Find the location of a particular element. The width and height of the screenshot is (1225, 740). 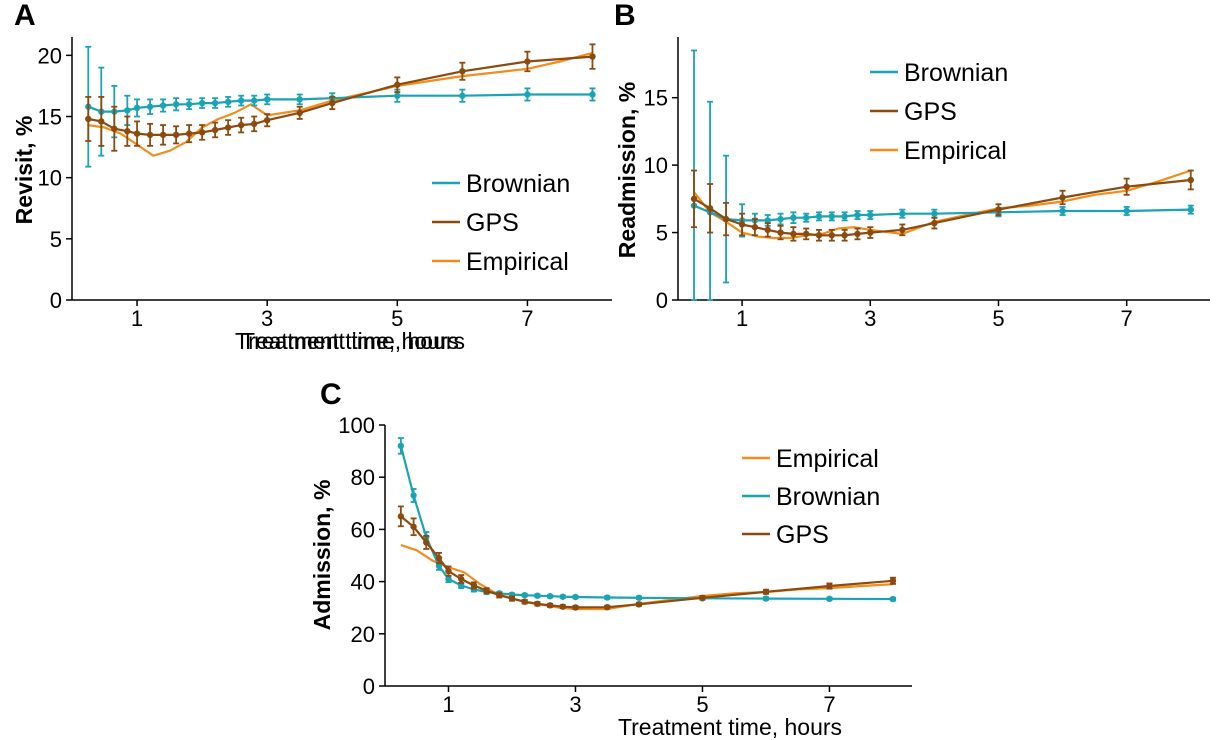

series-line is located at coordinates (942, 204).